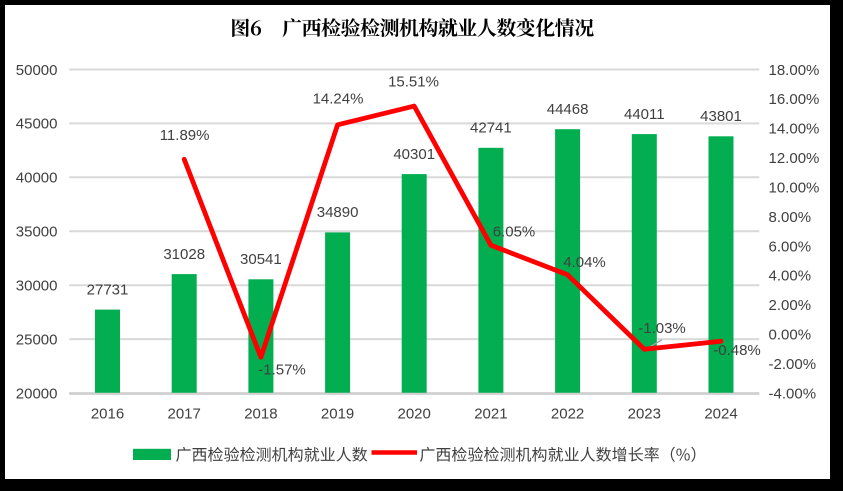  I want to click on svg-text: 6.00%, so click(790, 246).